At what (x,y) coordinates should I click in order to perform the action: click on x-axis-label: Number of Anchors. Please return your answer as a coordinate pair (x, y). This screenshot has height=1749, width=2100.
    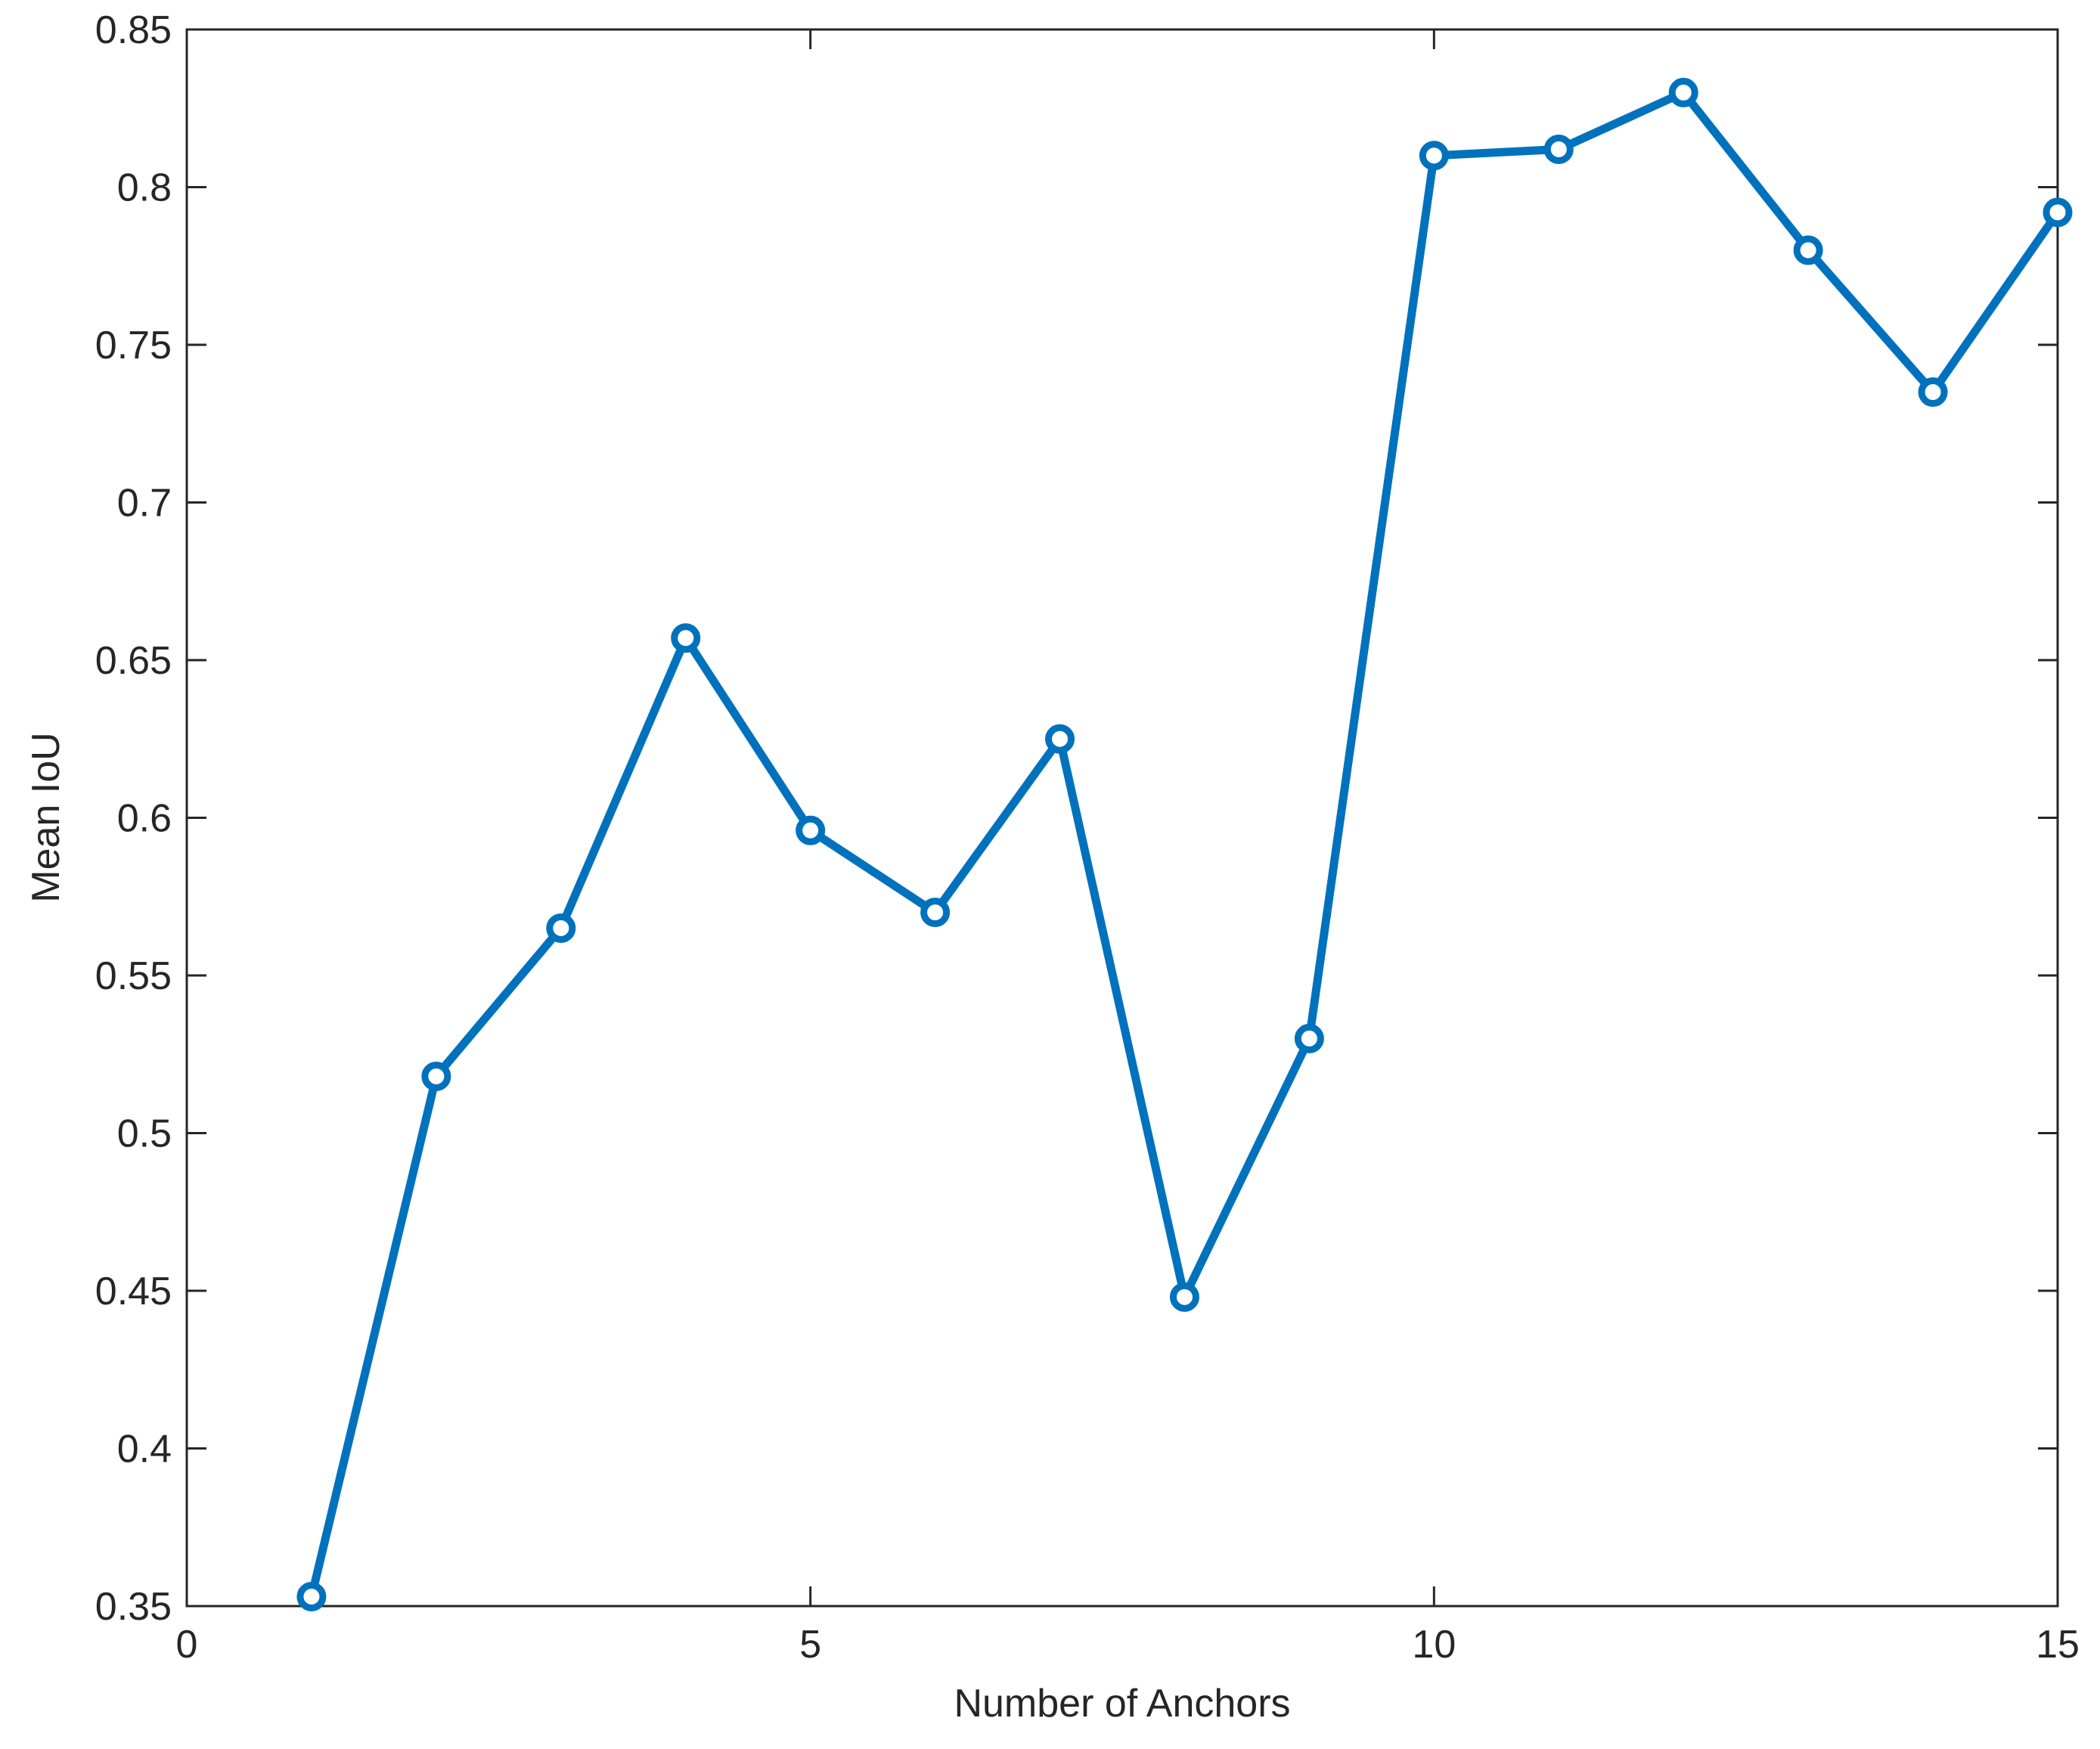
    Looking at the image, I should click on (1122, 1704).